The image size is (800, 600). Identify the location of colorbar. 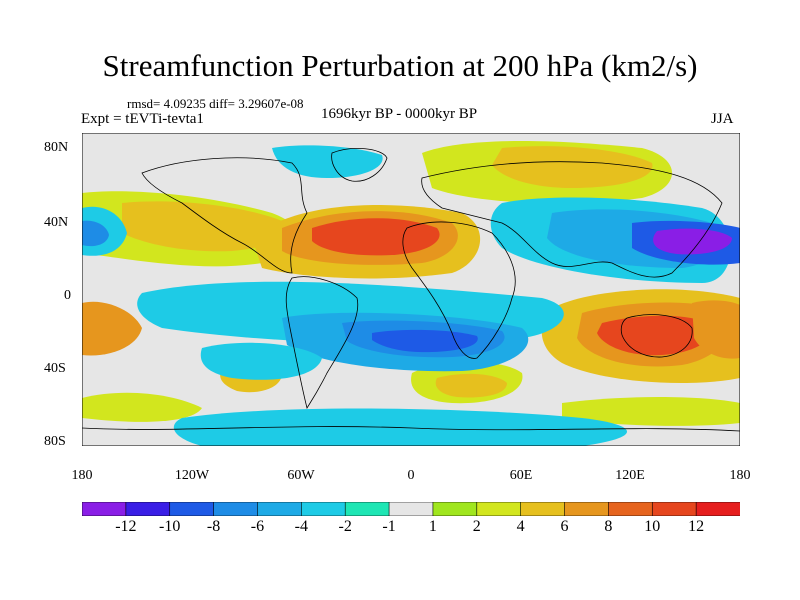
(411, 509).